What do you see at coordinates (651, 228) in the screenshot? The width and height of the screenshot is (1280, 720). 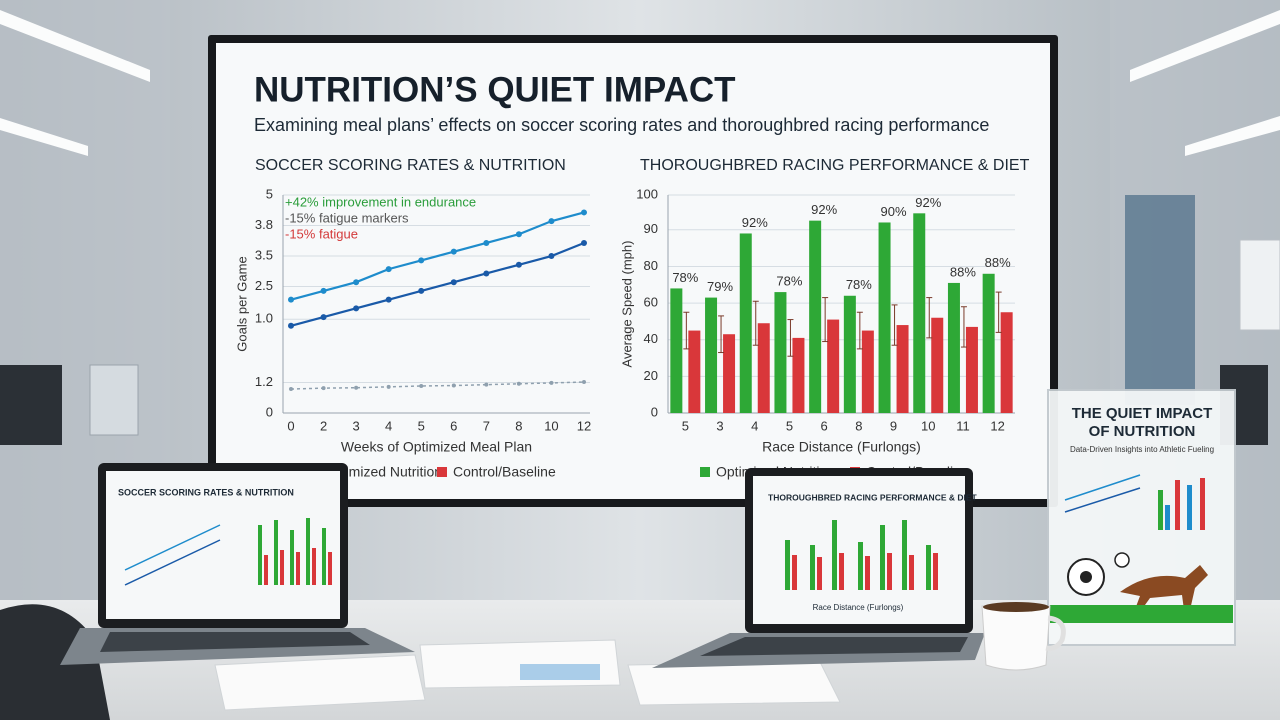 I see `y-tick-label: 90` at bounding box center [651, 228].